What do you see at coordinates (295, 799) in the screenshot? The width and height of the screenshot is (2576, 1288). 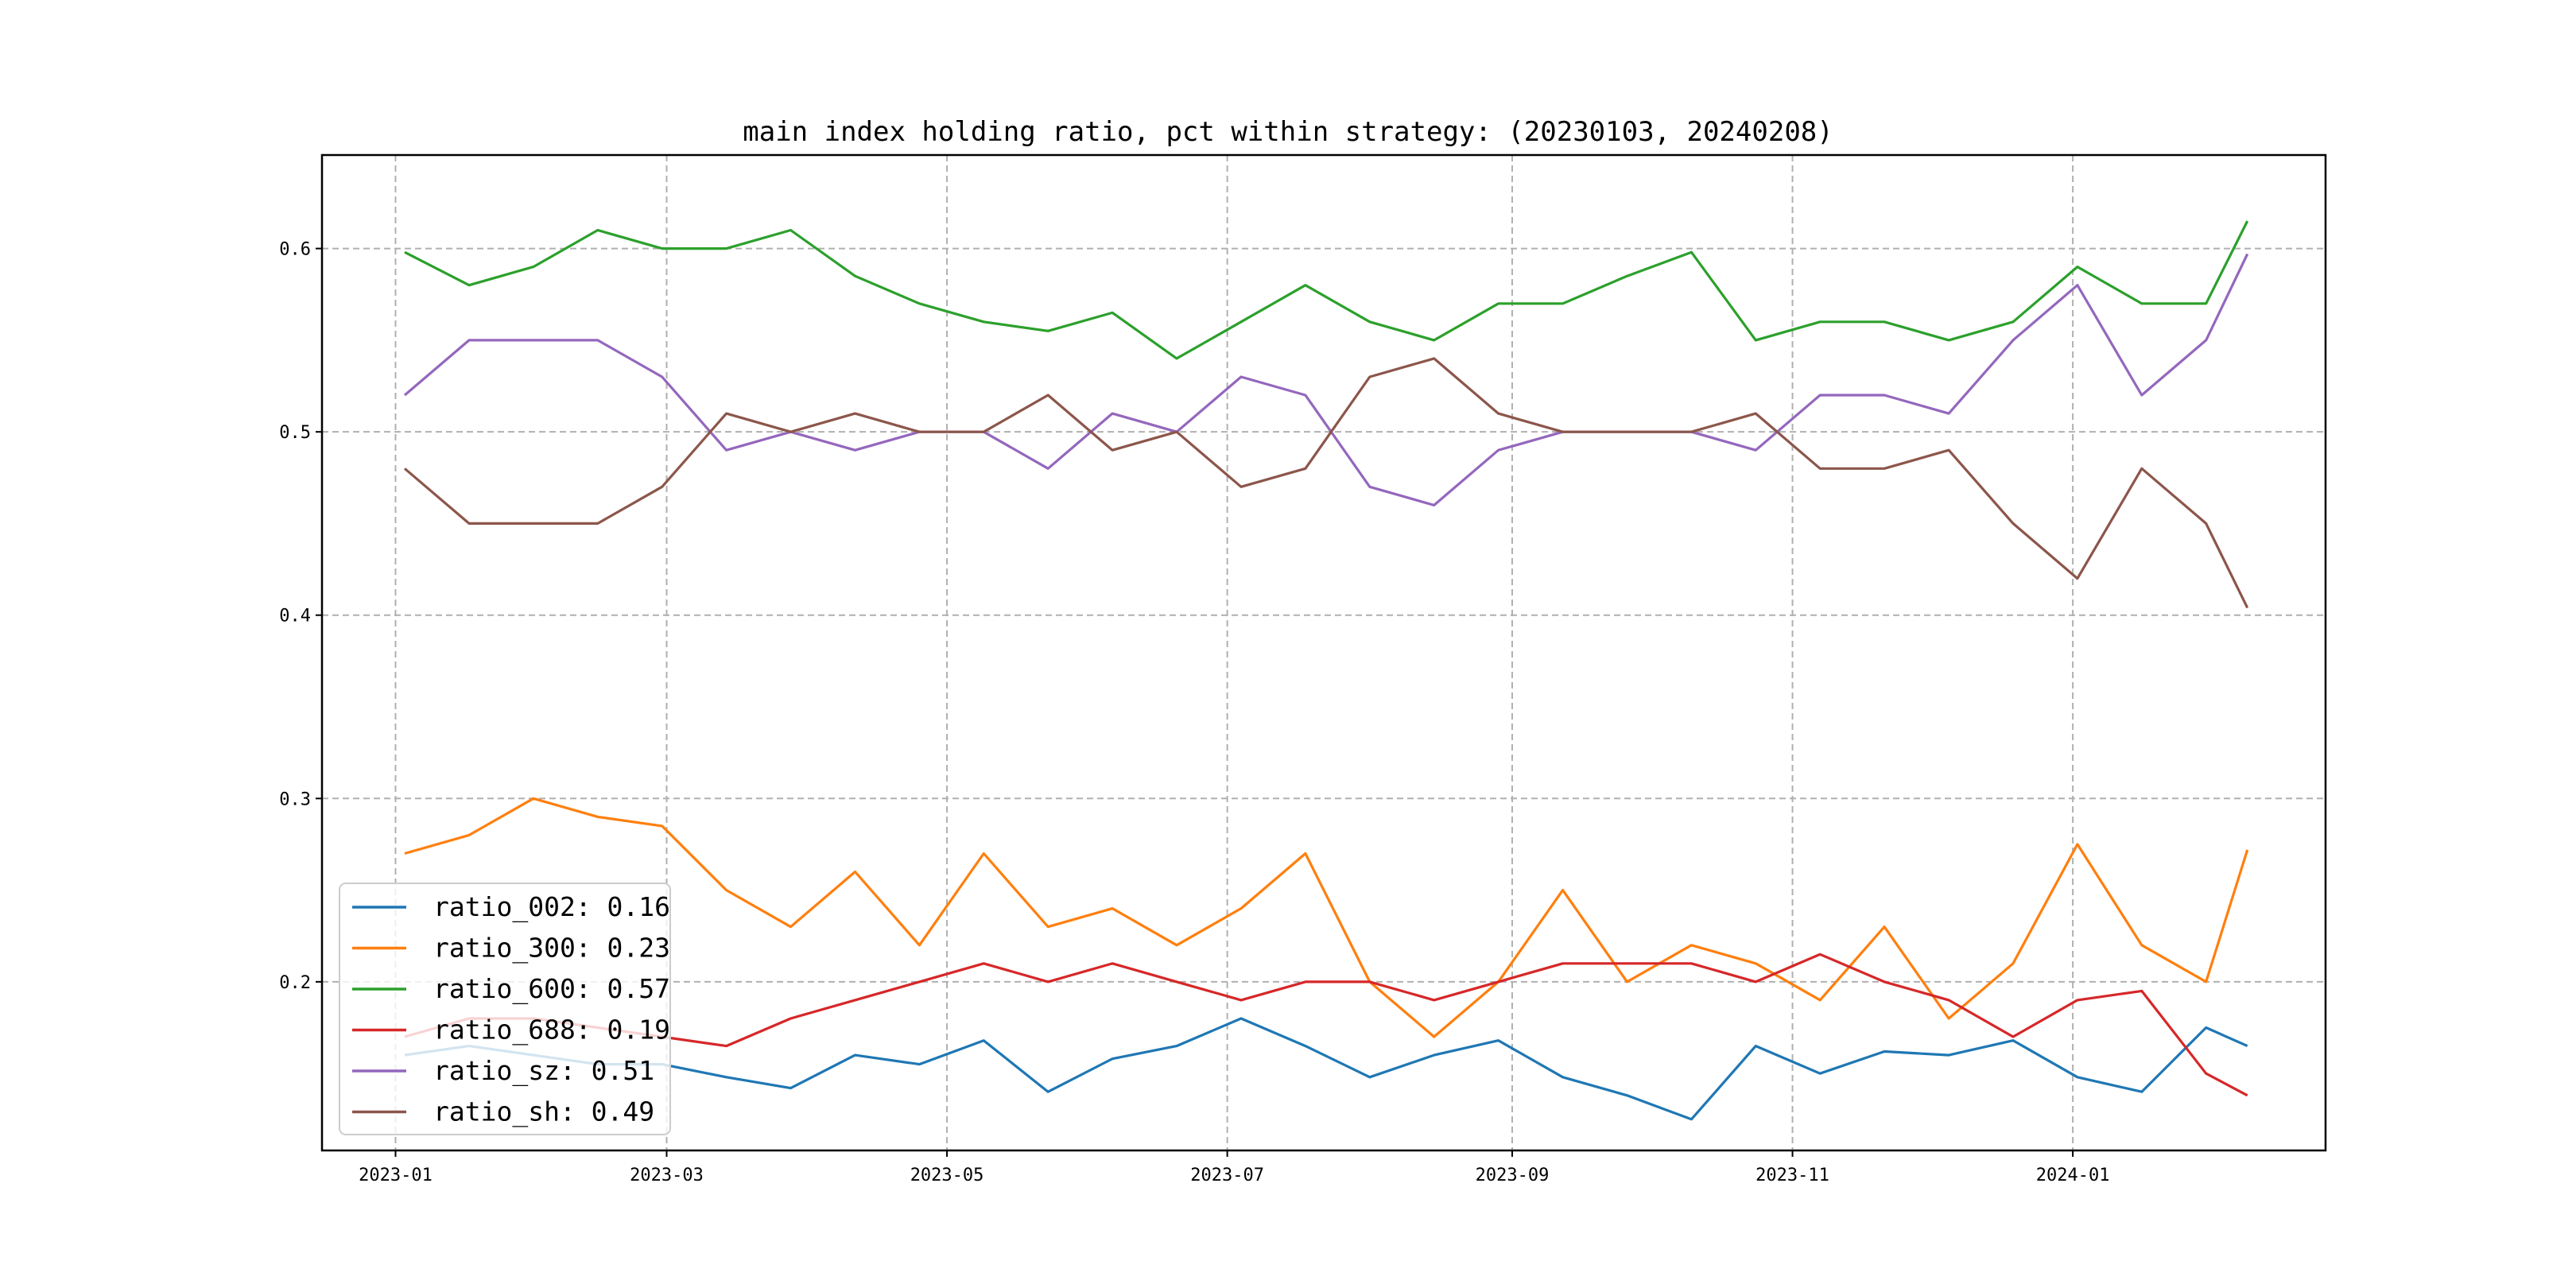 I see `y-tick-label: 0.3` at bounding box center [295, 799].